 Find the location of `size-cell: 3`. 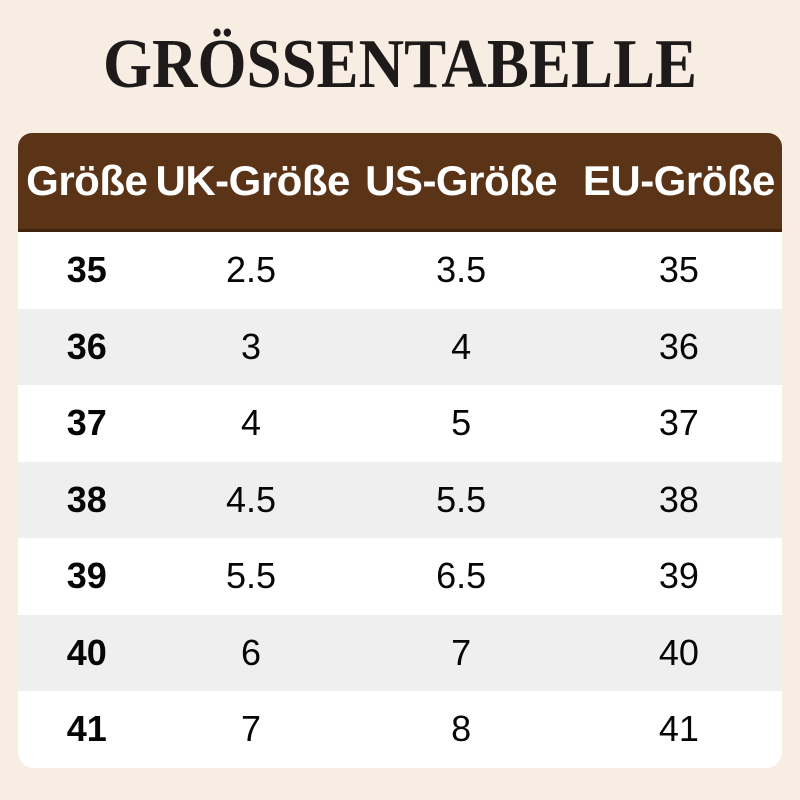

size-cell: 3 is located at coordinates (251, 346).